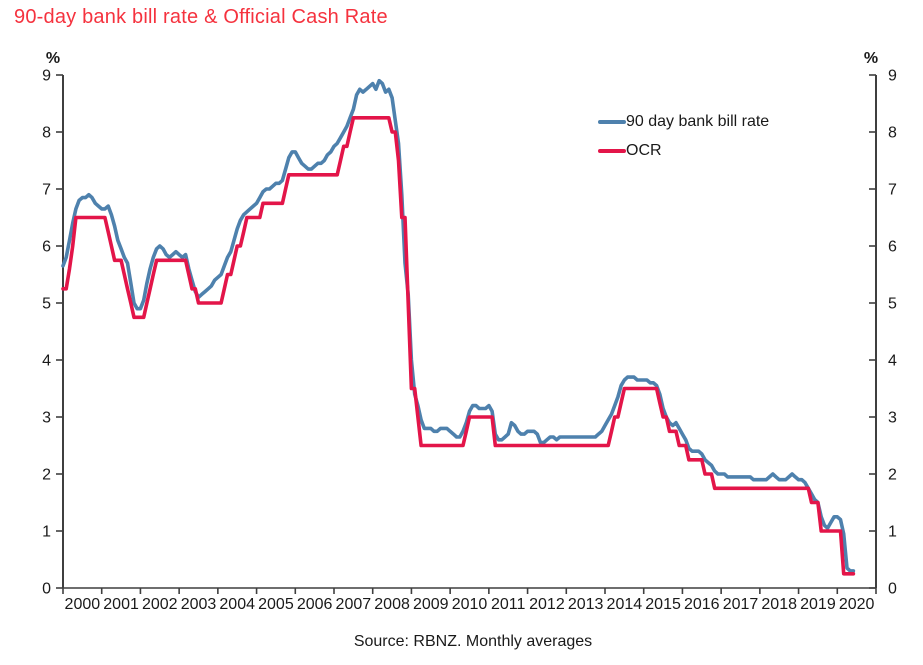  Describe the element at coordinates (892, 589) in the screenshot. I see `y-tick-label-right-0: 0` at that location.